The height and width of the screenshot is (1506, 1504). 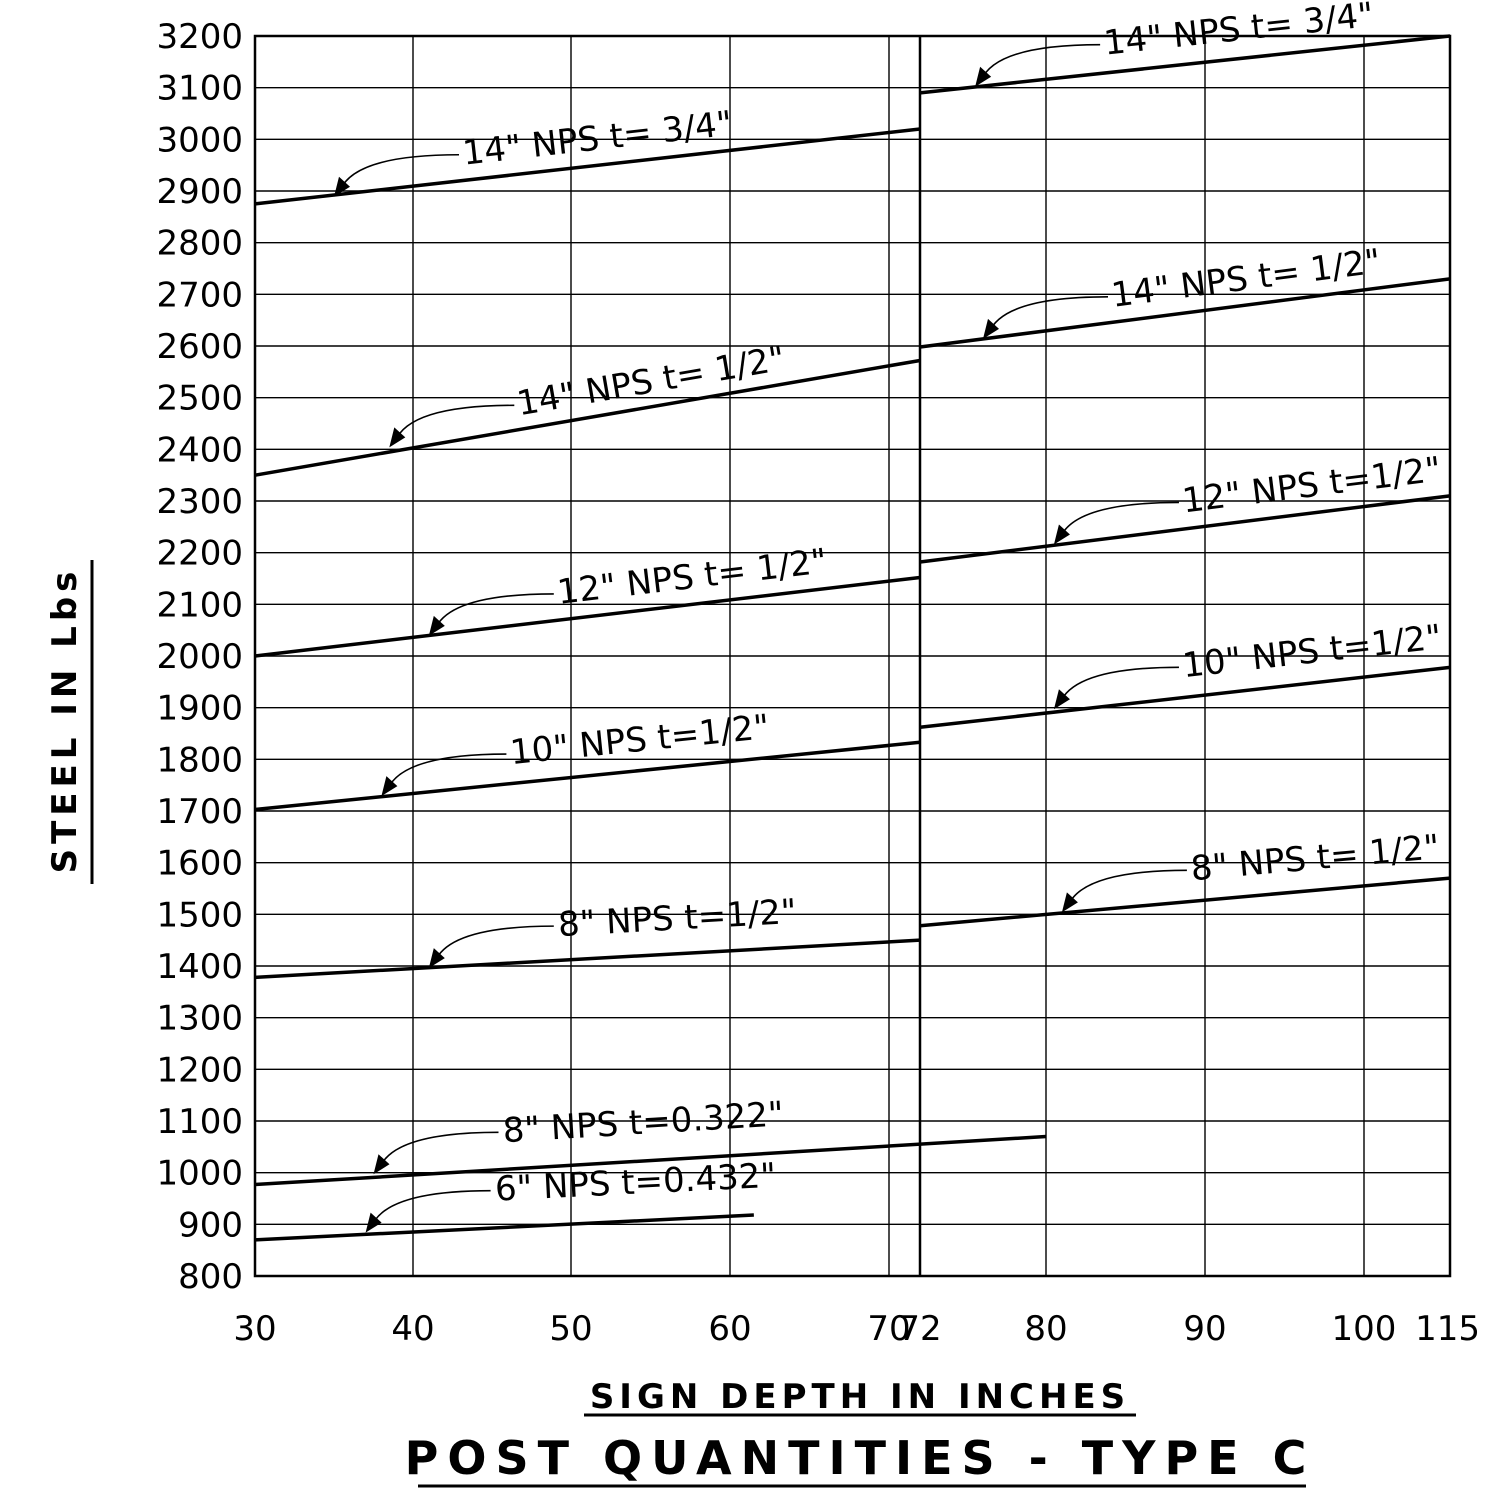 I want to click on x-tick-label: 30, so click(x=254, y=1329).